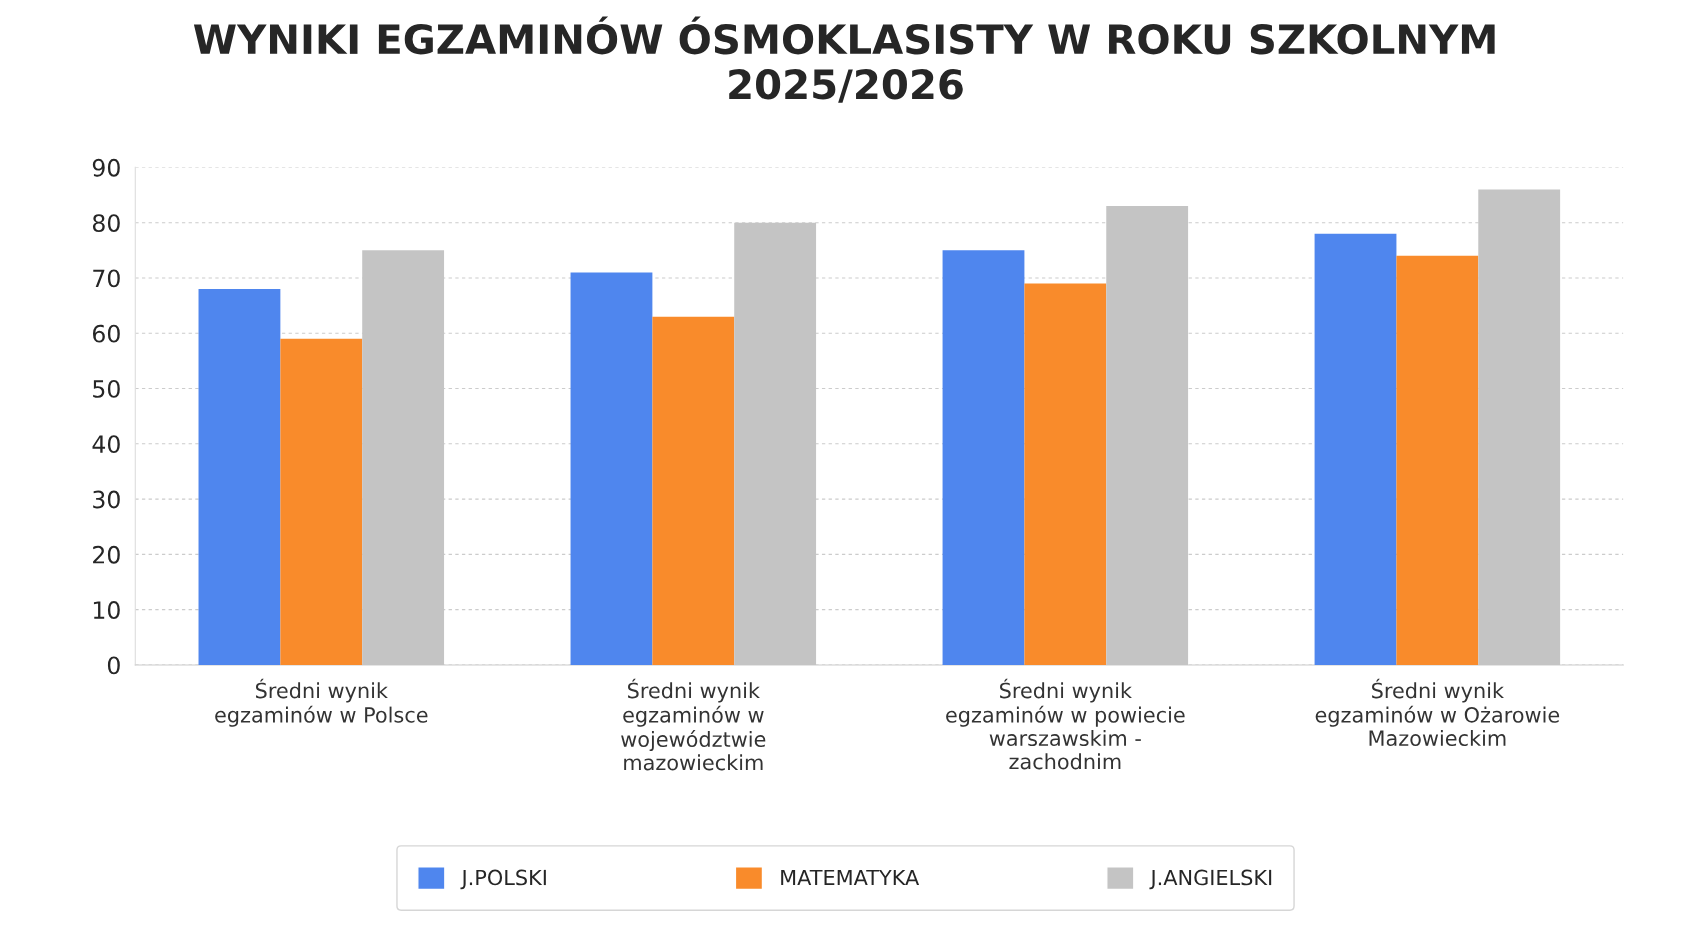 The image size is (1691, 930). What do you see at coordinates (693, 724) in the screenshot?
I see `x-tick-label: Średni wynik egzaminów w województwie mazowieckim` at bounding box center [693, 724].